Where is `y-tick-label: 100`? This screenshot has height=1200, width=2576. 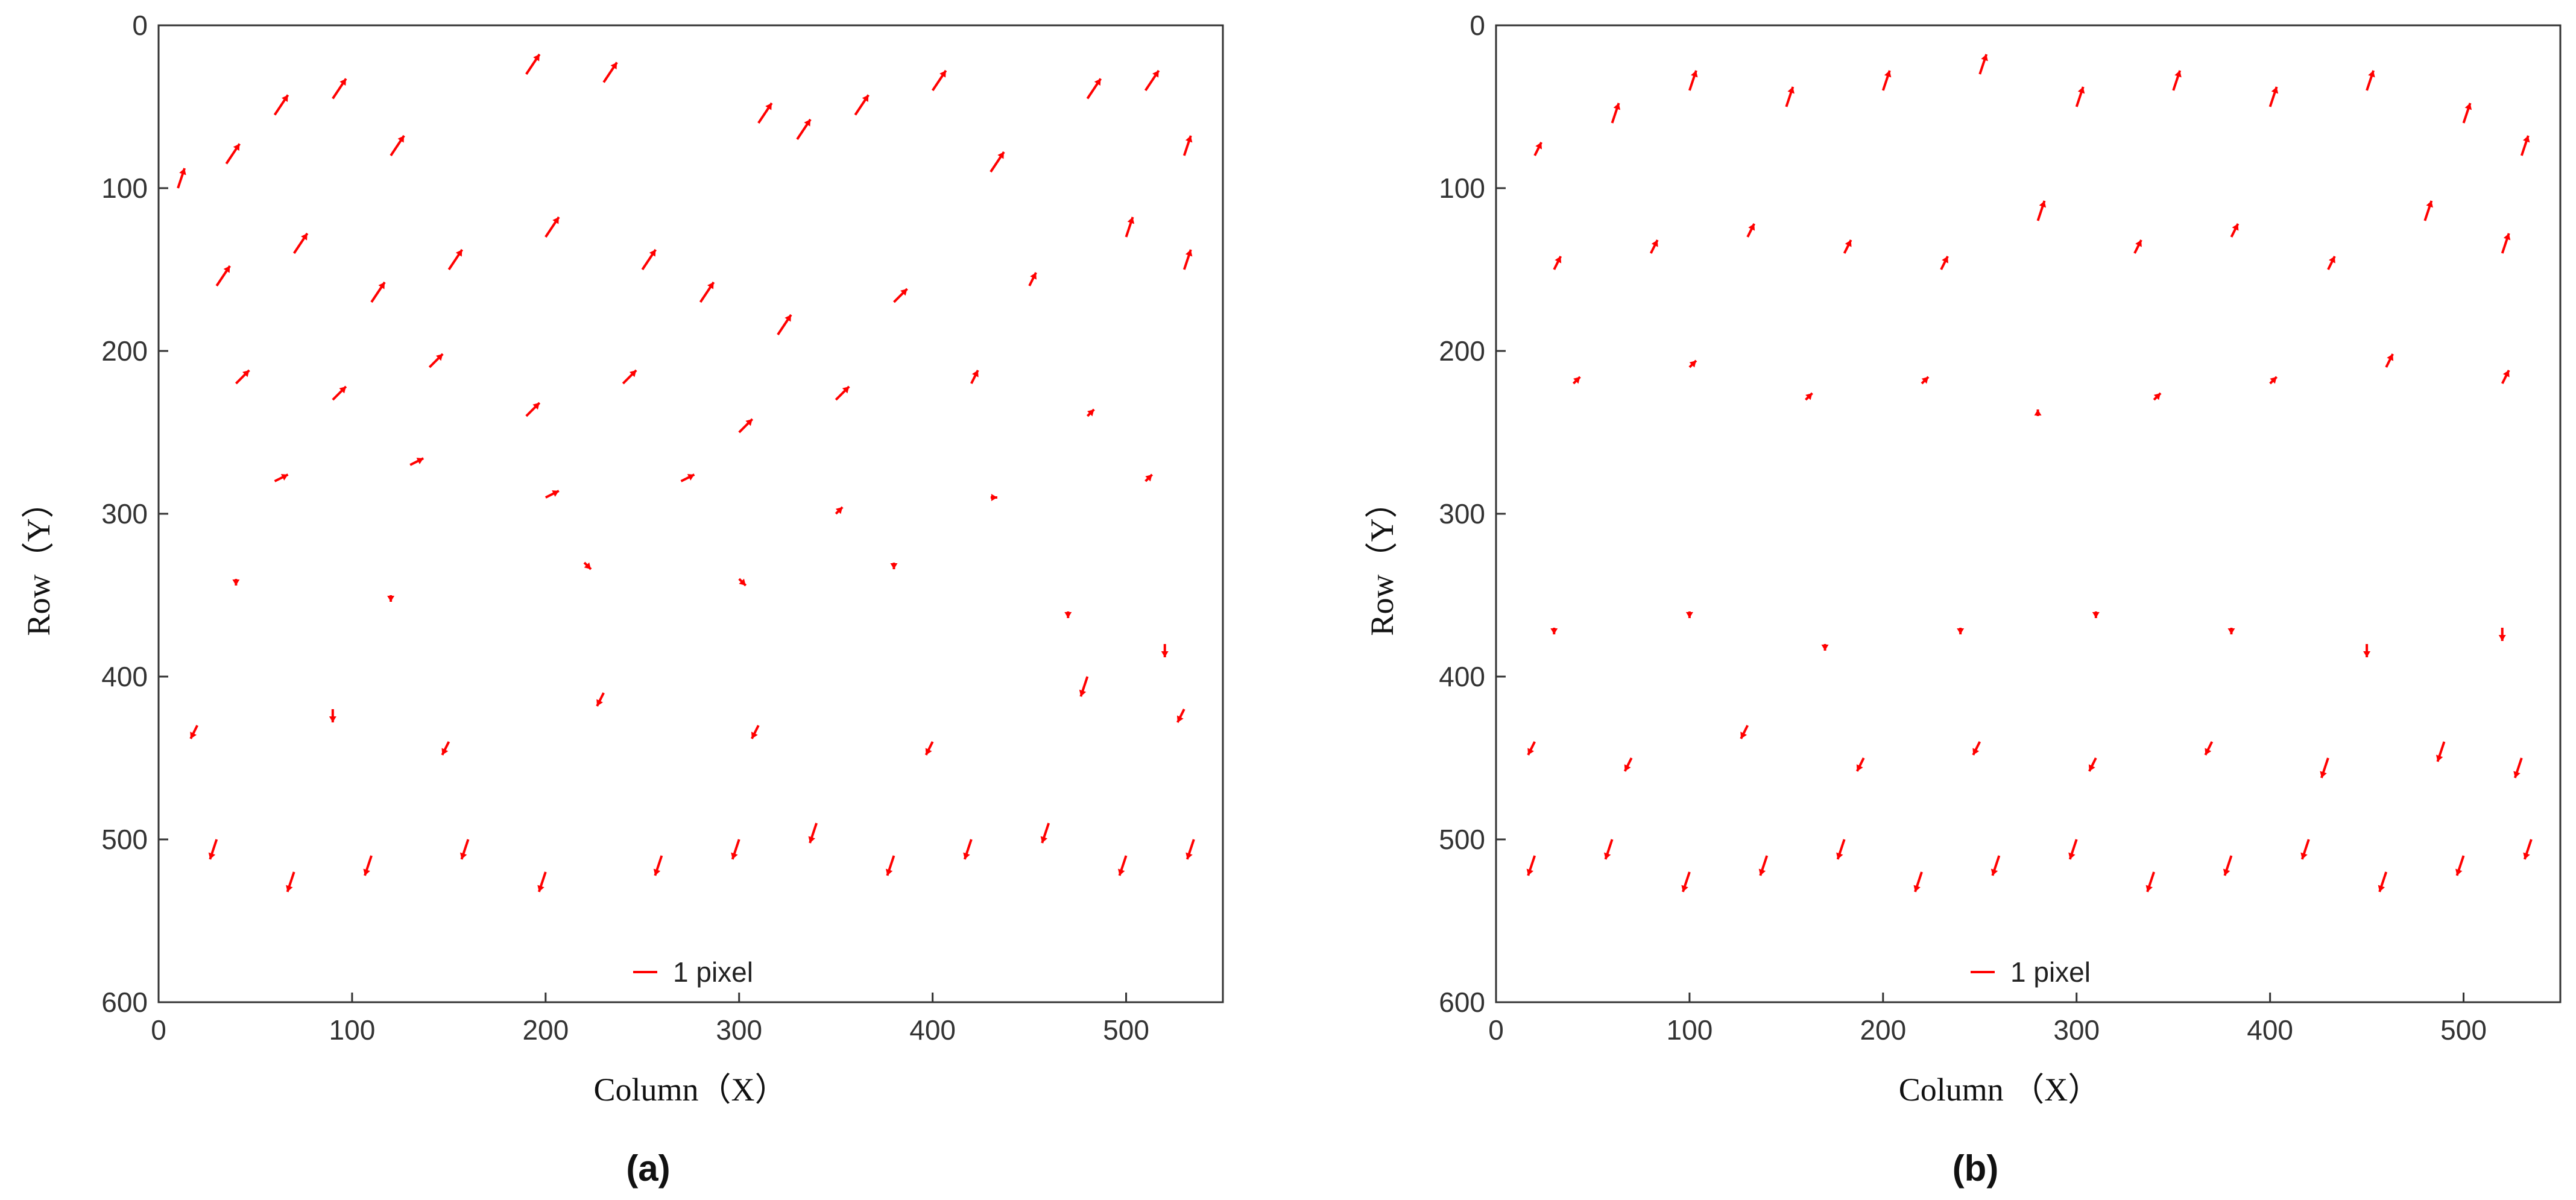
y-tick-label: 100 is located at coordinates (124, 188).